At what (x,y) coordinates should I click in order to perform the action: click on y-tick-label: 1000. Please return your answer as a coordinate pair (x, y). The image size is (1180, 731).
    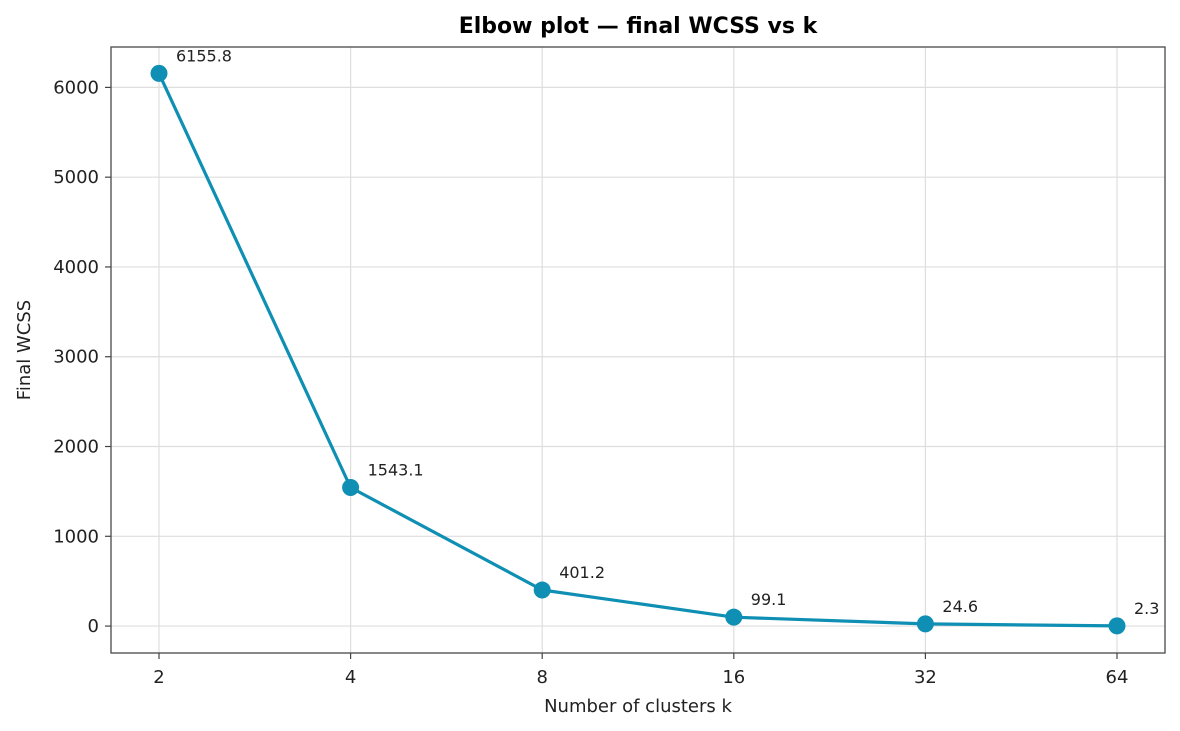
    Looking at the image, I should click on (76, 536).